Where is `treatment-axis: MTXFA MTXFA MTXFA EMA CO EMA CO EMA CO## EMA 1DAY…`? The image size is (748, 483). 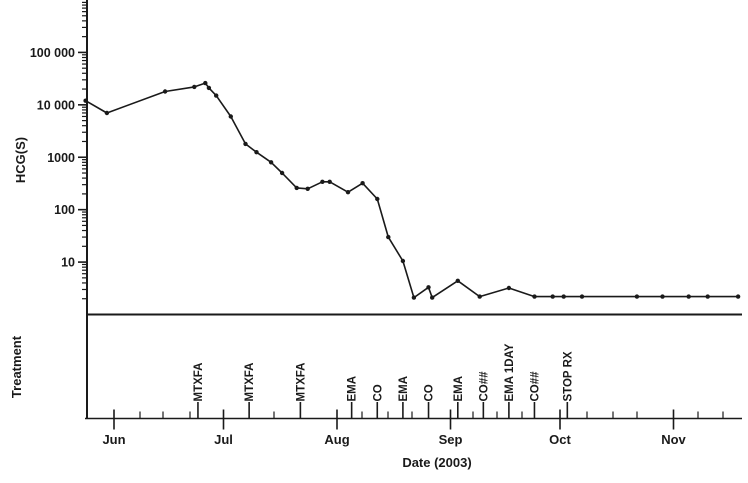
treatment-axis: MTXFA MTXFA MTXFA EMA CO EMA CO EMA CO## EMA 1DAY… is located at coordinates (383, 381).